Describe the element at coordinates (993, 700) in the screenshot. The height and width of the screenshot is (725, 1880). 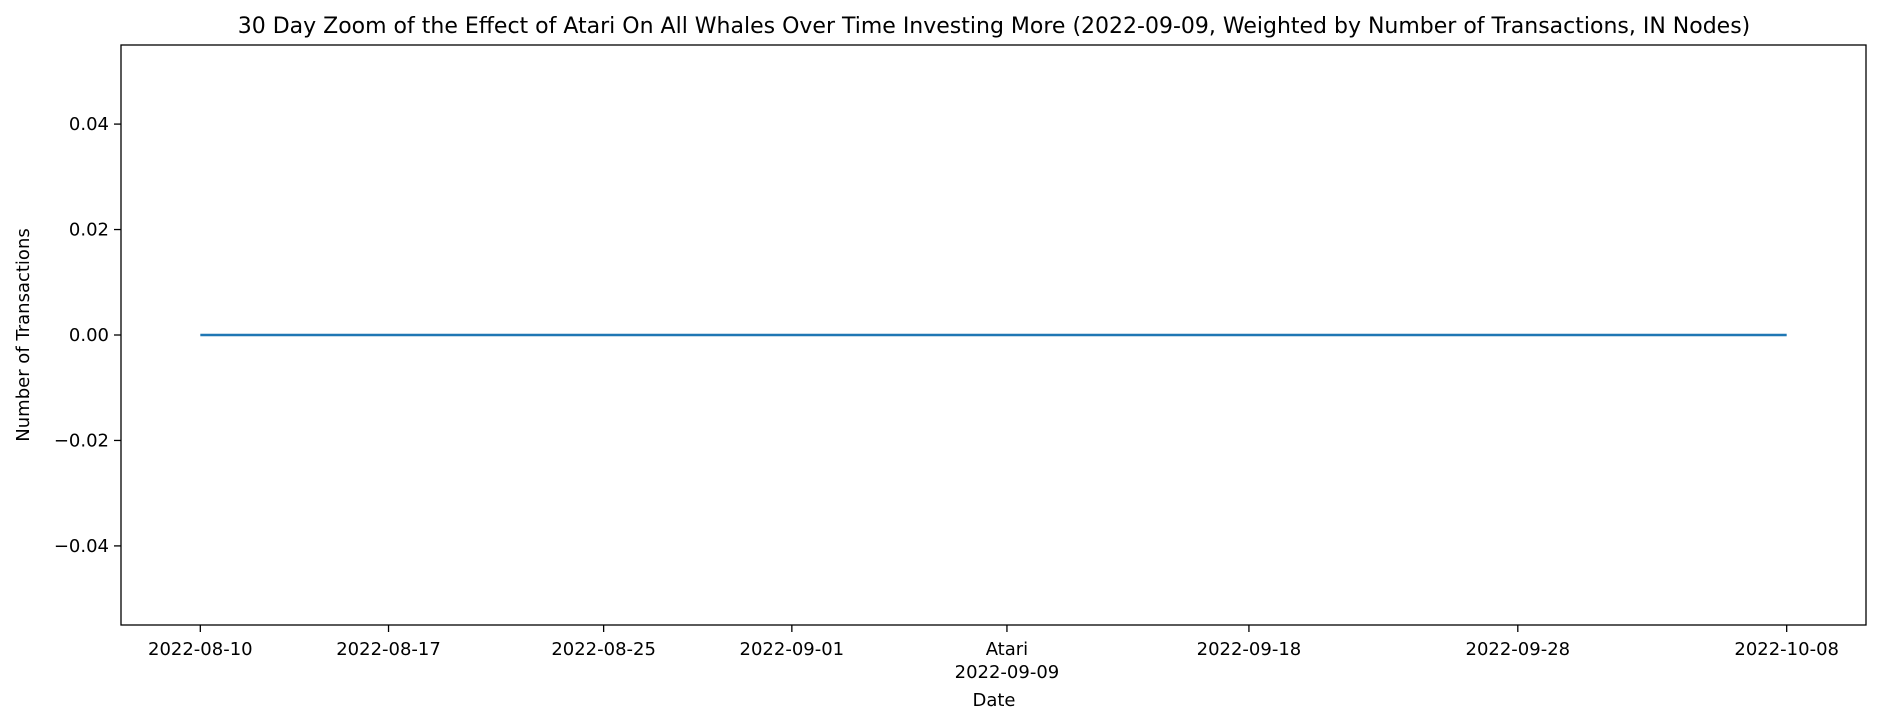
I see `x-axis-label: Date` at that location.